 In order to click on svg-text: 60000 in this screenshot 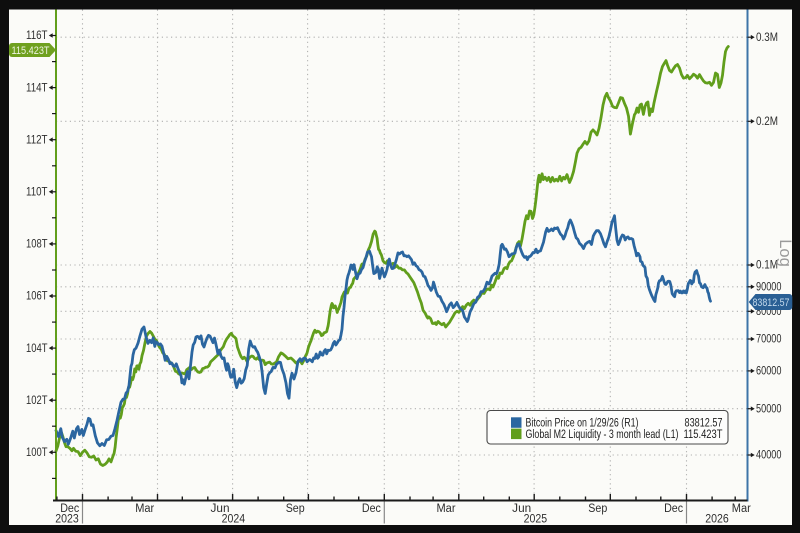, I will do `click(769, 372)`.